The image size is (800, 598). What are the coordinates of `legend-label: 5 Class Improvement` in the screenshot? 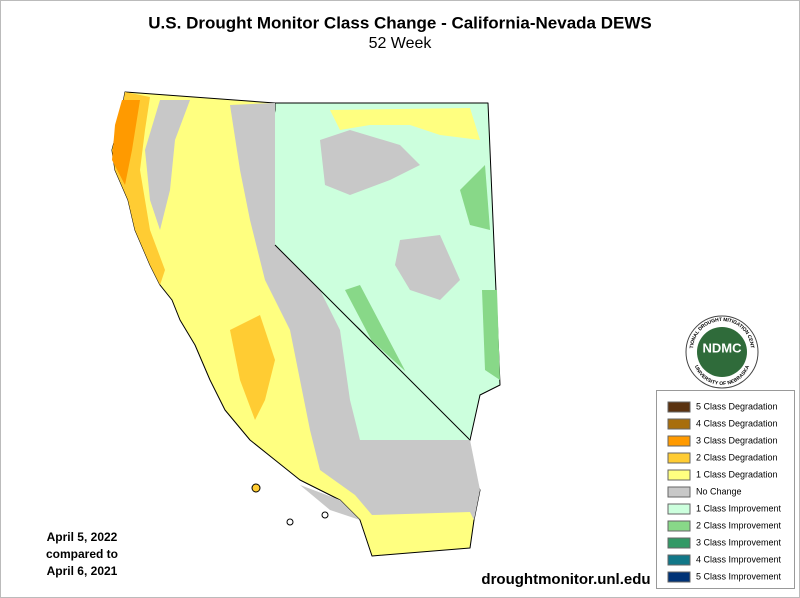 It's located at (739, 576).